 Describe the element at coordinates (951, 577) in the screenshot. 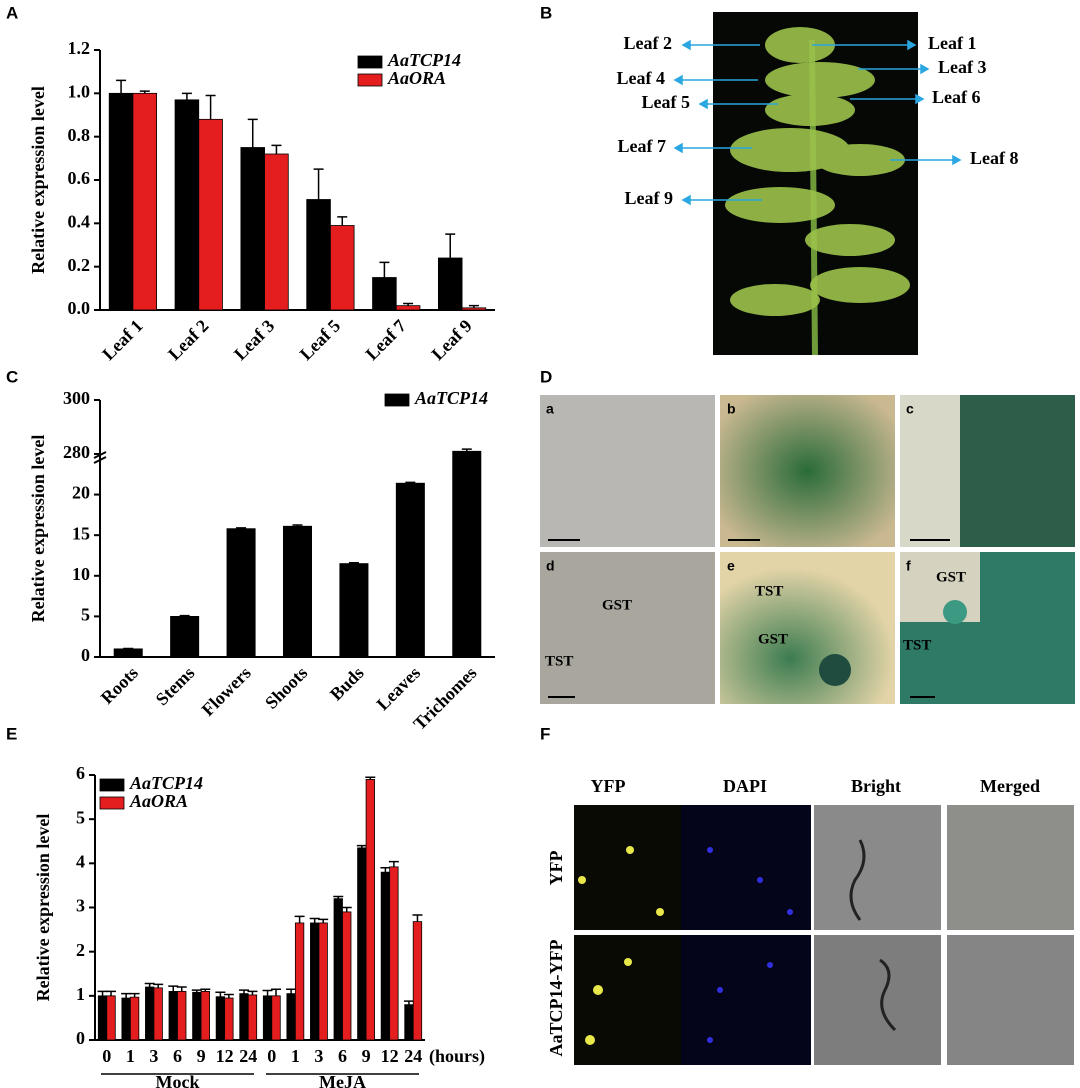

I see `marker-label: GST` at that location.